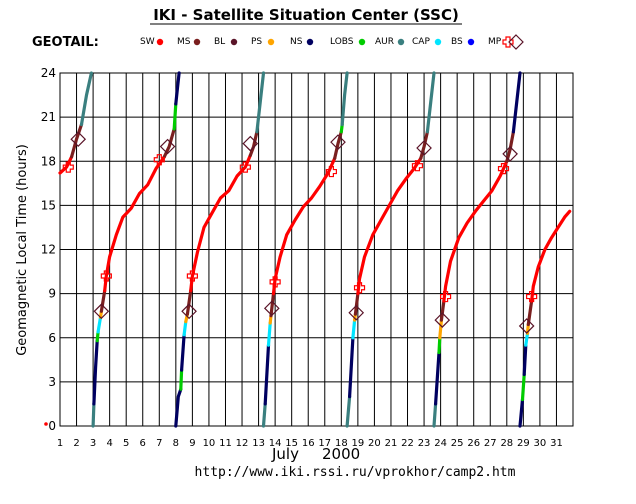 The width and height of the screenshot is (636, 504). I want to click on orbit-segment-ps, so click(440, 329).